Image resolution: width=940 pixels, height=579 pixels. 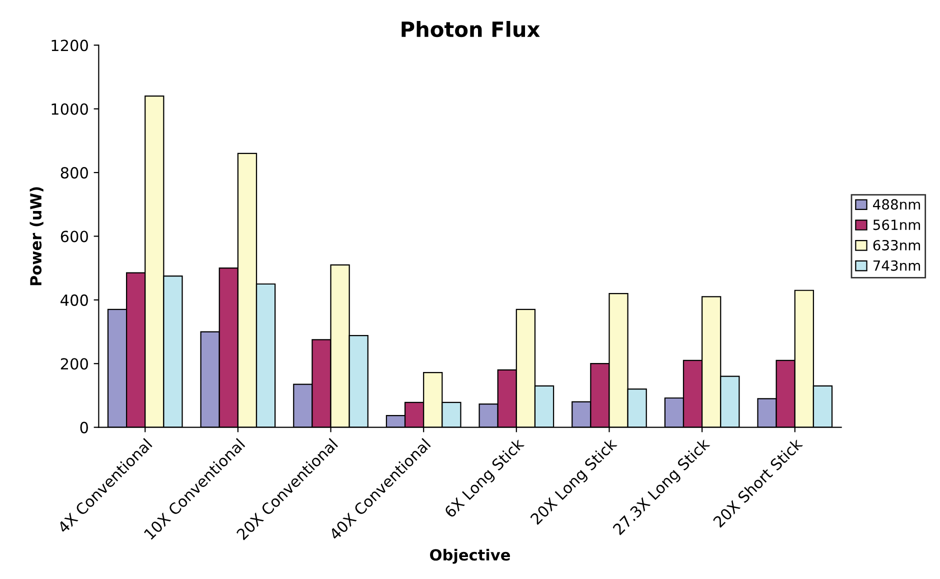 What do you see at coordinates (896, 245) in the screenshot?
I see `legend-label: 633nm` at bounding box center [896, 245].